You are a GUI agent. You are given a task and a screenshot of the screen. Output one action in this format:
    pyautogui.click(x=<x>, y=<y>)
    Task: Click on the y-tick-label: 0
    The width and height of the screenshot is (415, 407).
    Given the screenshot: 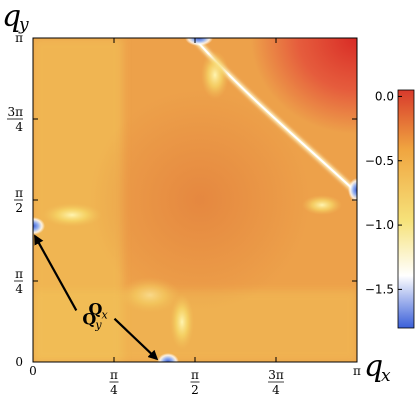 What is the action you would take?
    pyautogui.click(x=19, y=362)
    